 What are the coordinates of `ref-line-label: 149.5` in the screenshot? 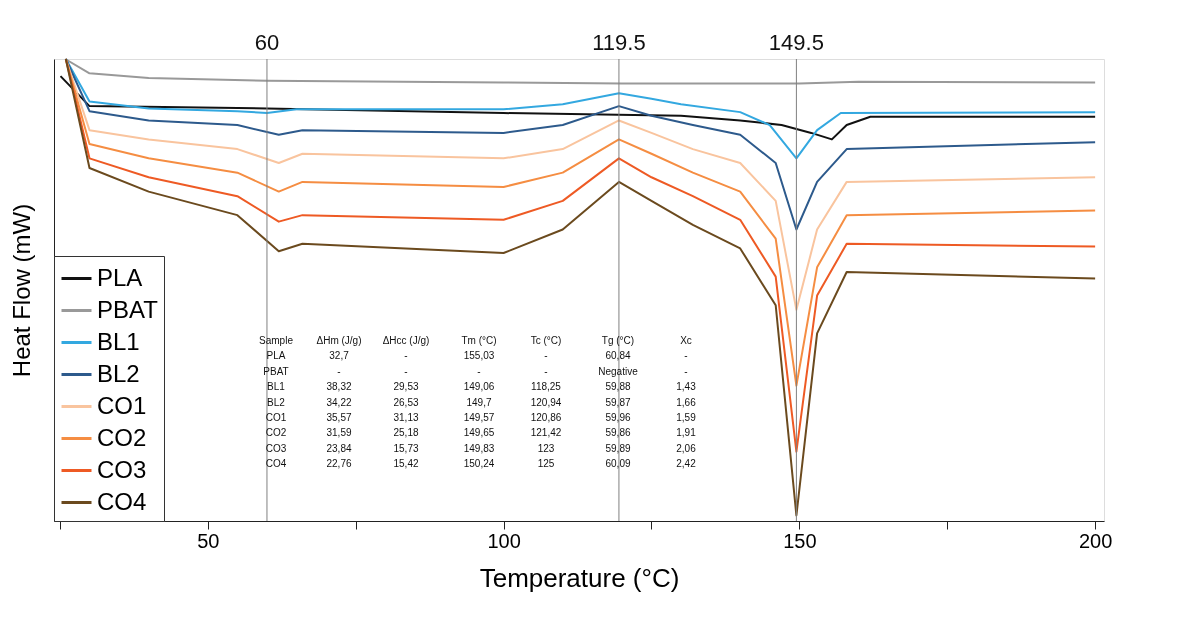 It's located at (796, 42).